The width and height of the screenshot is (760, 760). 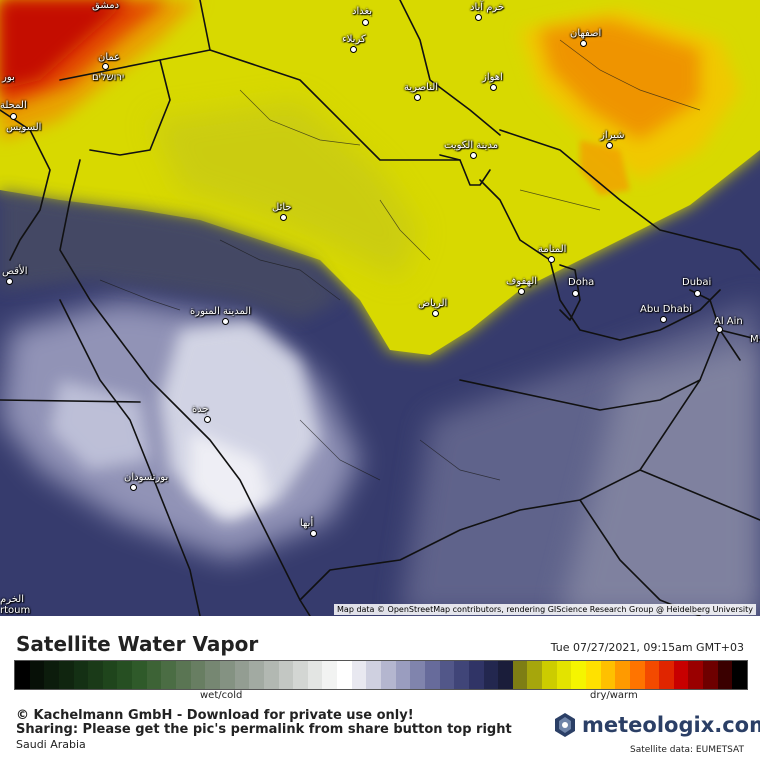 I want to click on city-label-m: M, so click(x=754, y=339).